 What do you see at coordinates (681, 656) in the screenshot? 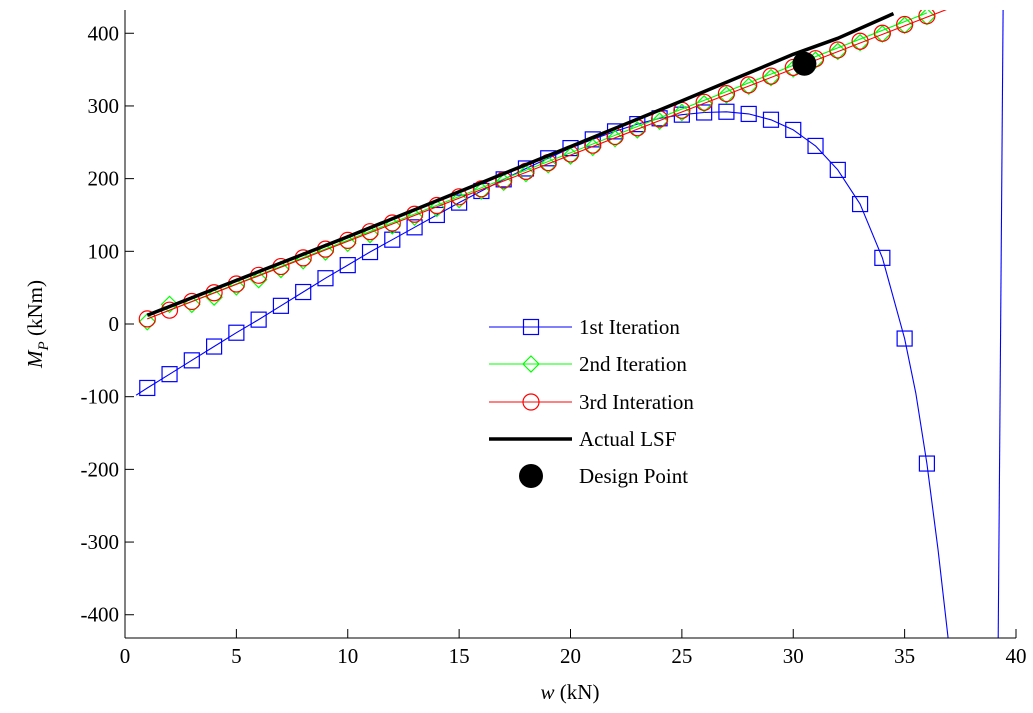
I see `x-tick-label: 25` at bounding box center [681, 656].